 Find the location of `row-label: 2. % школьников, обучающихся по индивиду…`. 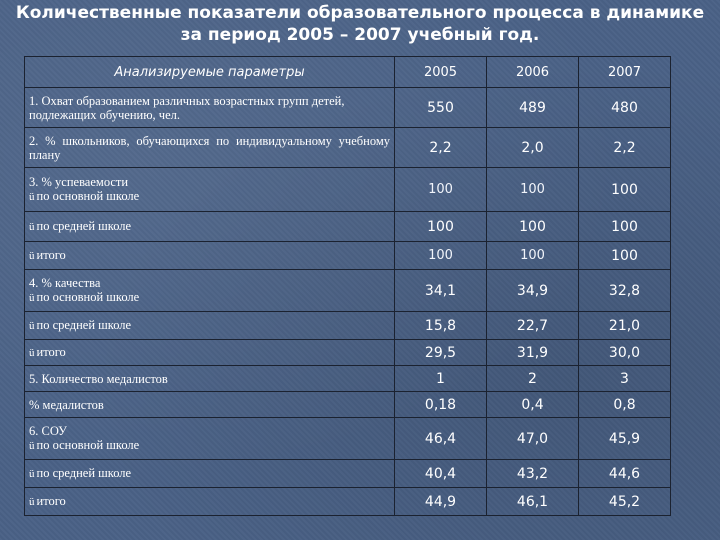

row-label: 2. % школьников, обучающихся по индивиду… is located at coordinates (209, 147).